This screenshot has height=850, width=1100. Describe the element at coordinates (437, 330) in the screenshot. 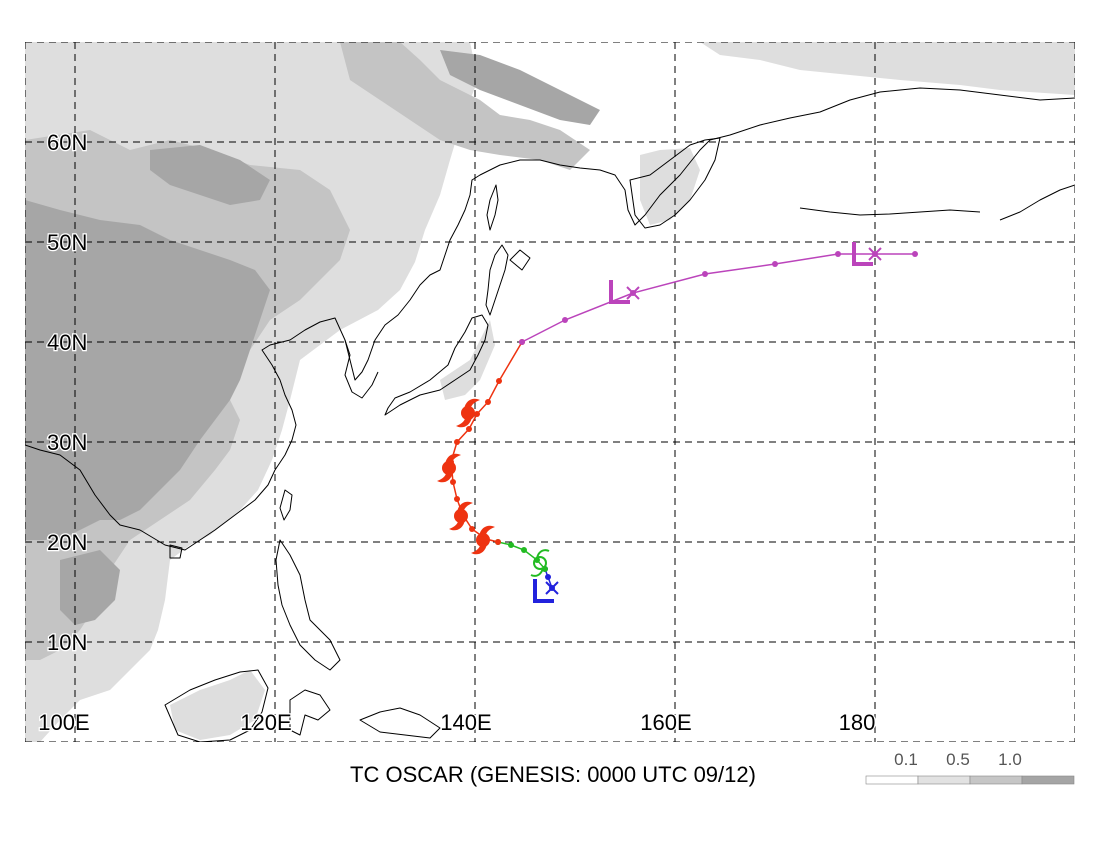

I see `coastline-korea-japan` at that location.